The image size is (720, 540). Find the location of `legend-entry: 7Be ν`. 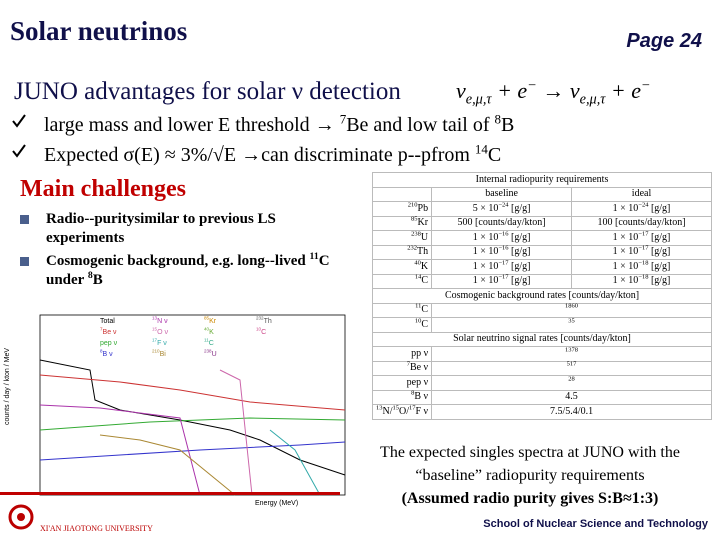

legend-entry: 7Be ν is located at coordinates (108, 331).